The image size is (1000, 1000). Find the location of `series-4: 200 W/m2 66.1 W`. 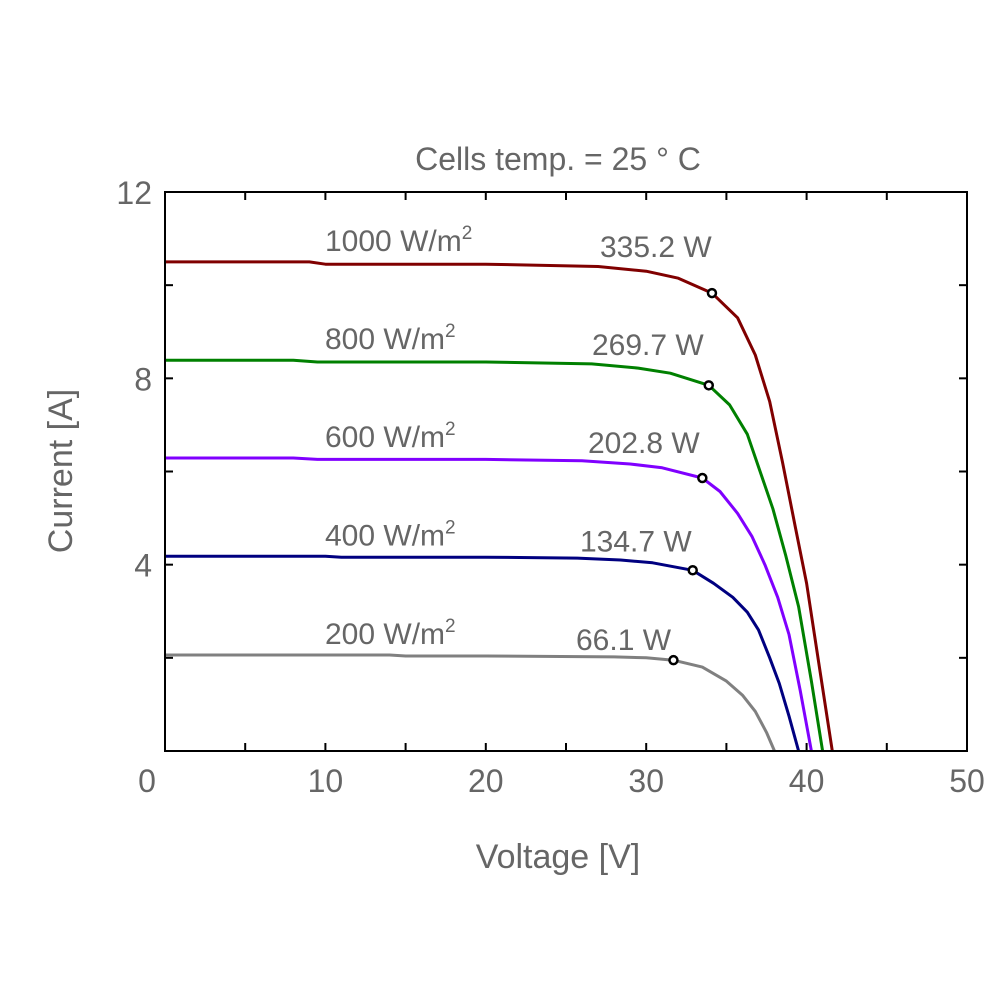

series-4: 200 W/m2 66.1 W is located at coordinates (470, 684).